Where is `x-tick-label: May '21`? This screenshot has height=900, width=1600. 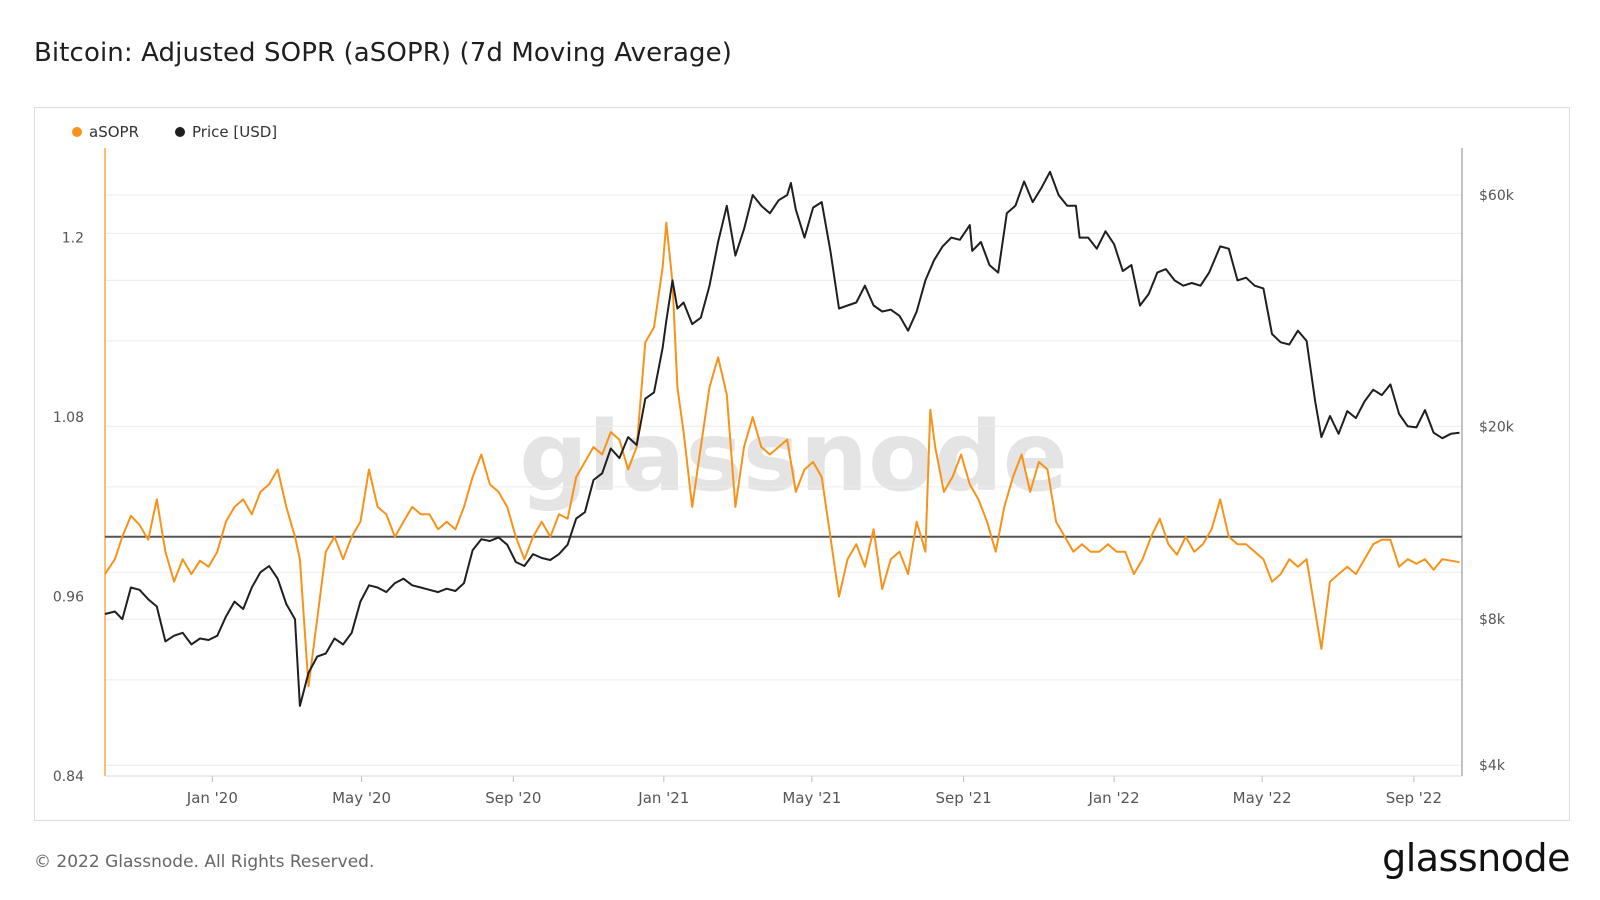 x-tick-label: May '21 is located at coordinates (811, 798).